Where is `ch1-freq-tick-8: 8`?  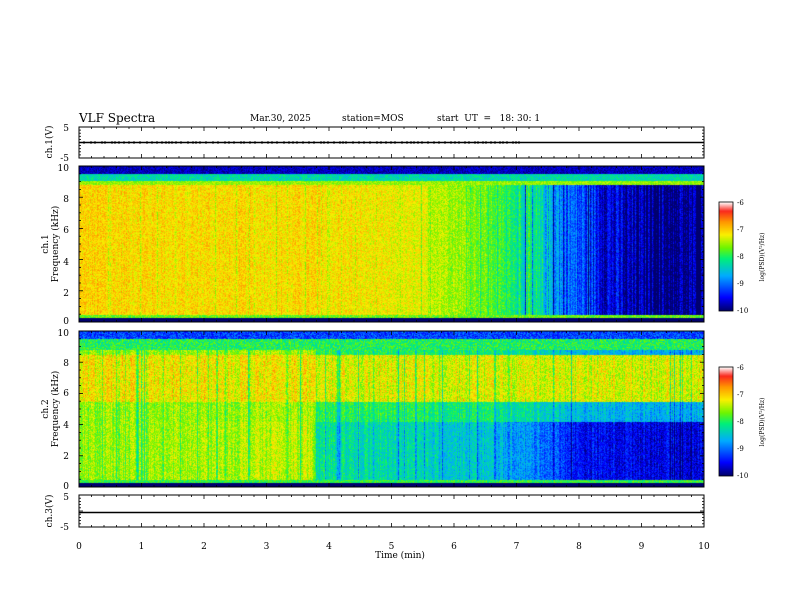 ch1-freq-tick-8: 8 is located at coordinates (66, 200).